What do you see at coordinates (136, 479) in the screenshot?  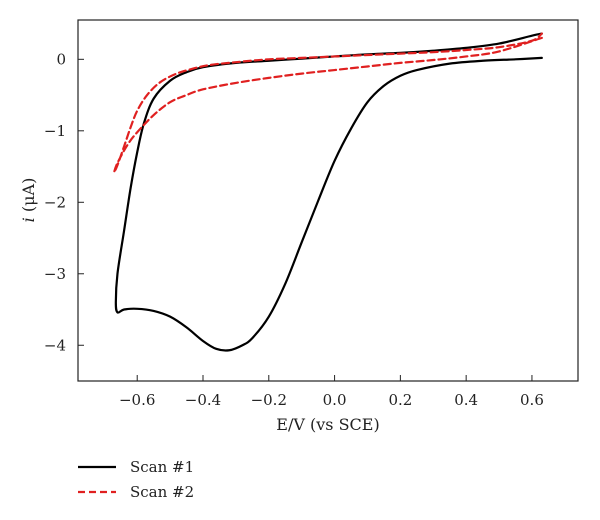 I see `legend: Scan #1 Scan #2` at bounding box center [136, 479].